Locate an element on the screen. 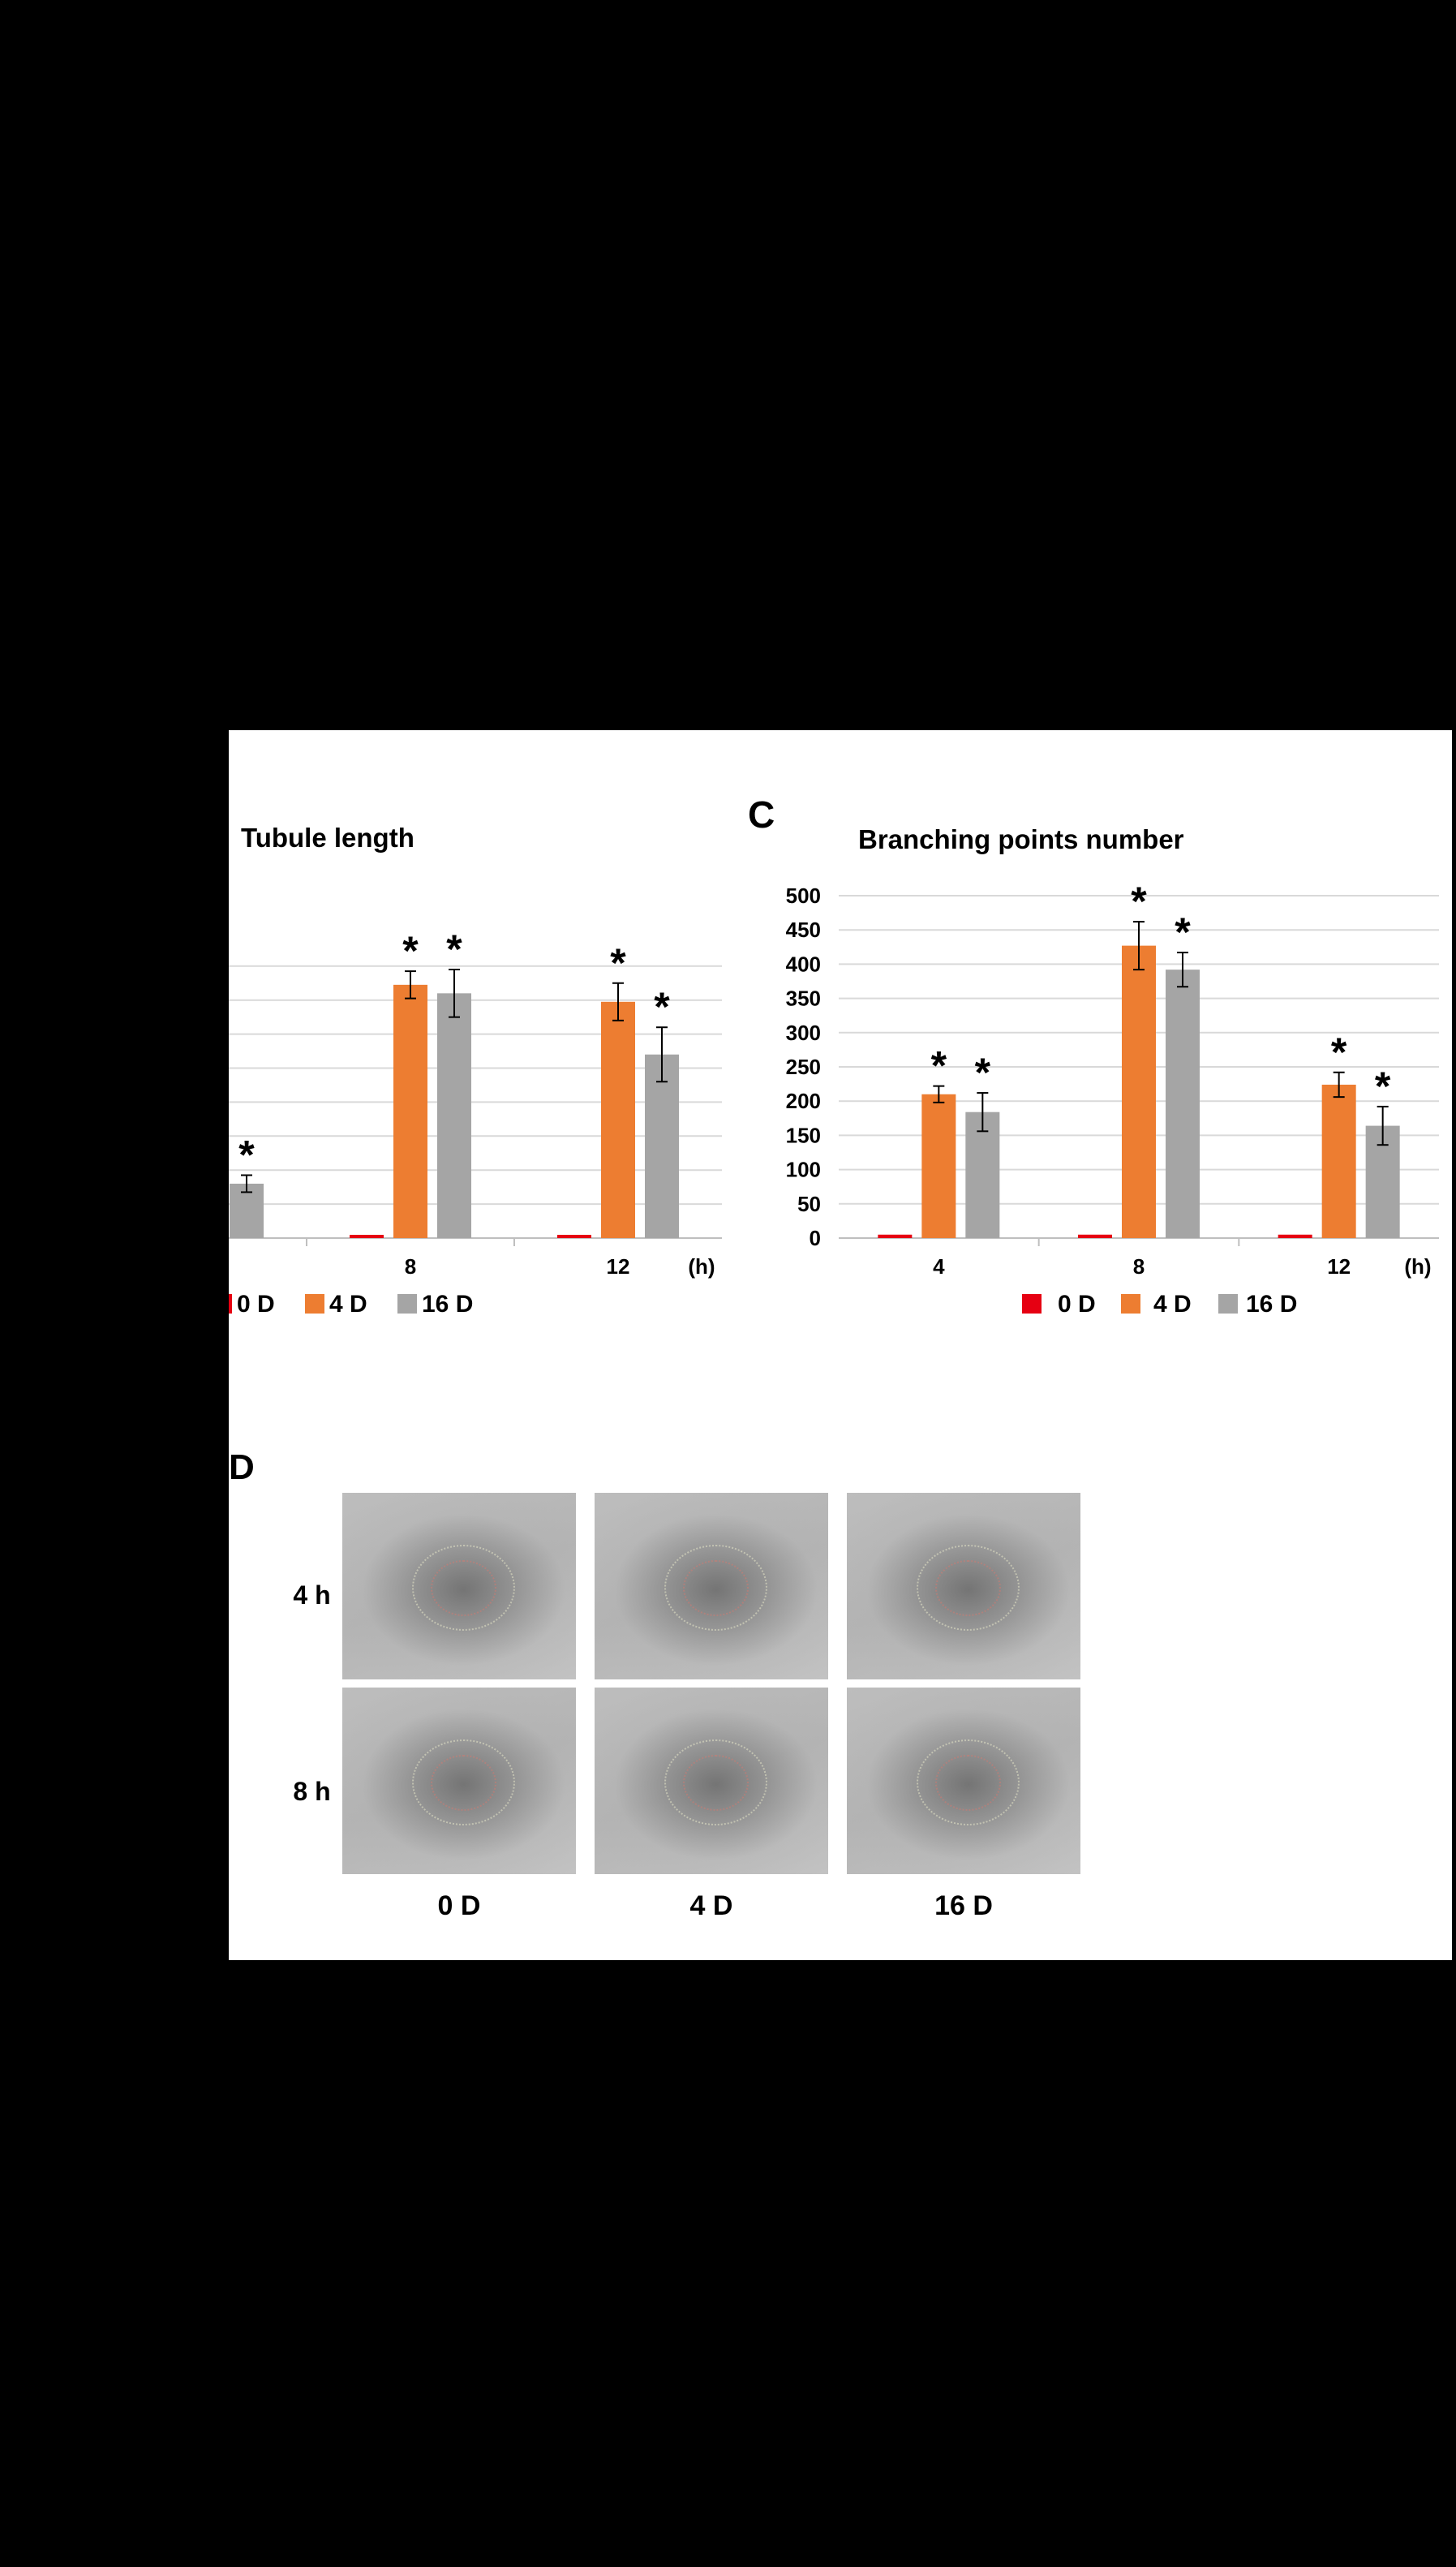 This screenshot has width=1456, height=2567. chart1-category-label: 12 is located at coordinates (618, 1266).